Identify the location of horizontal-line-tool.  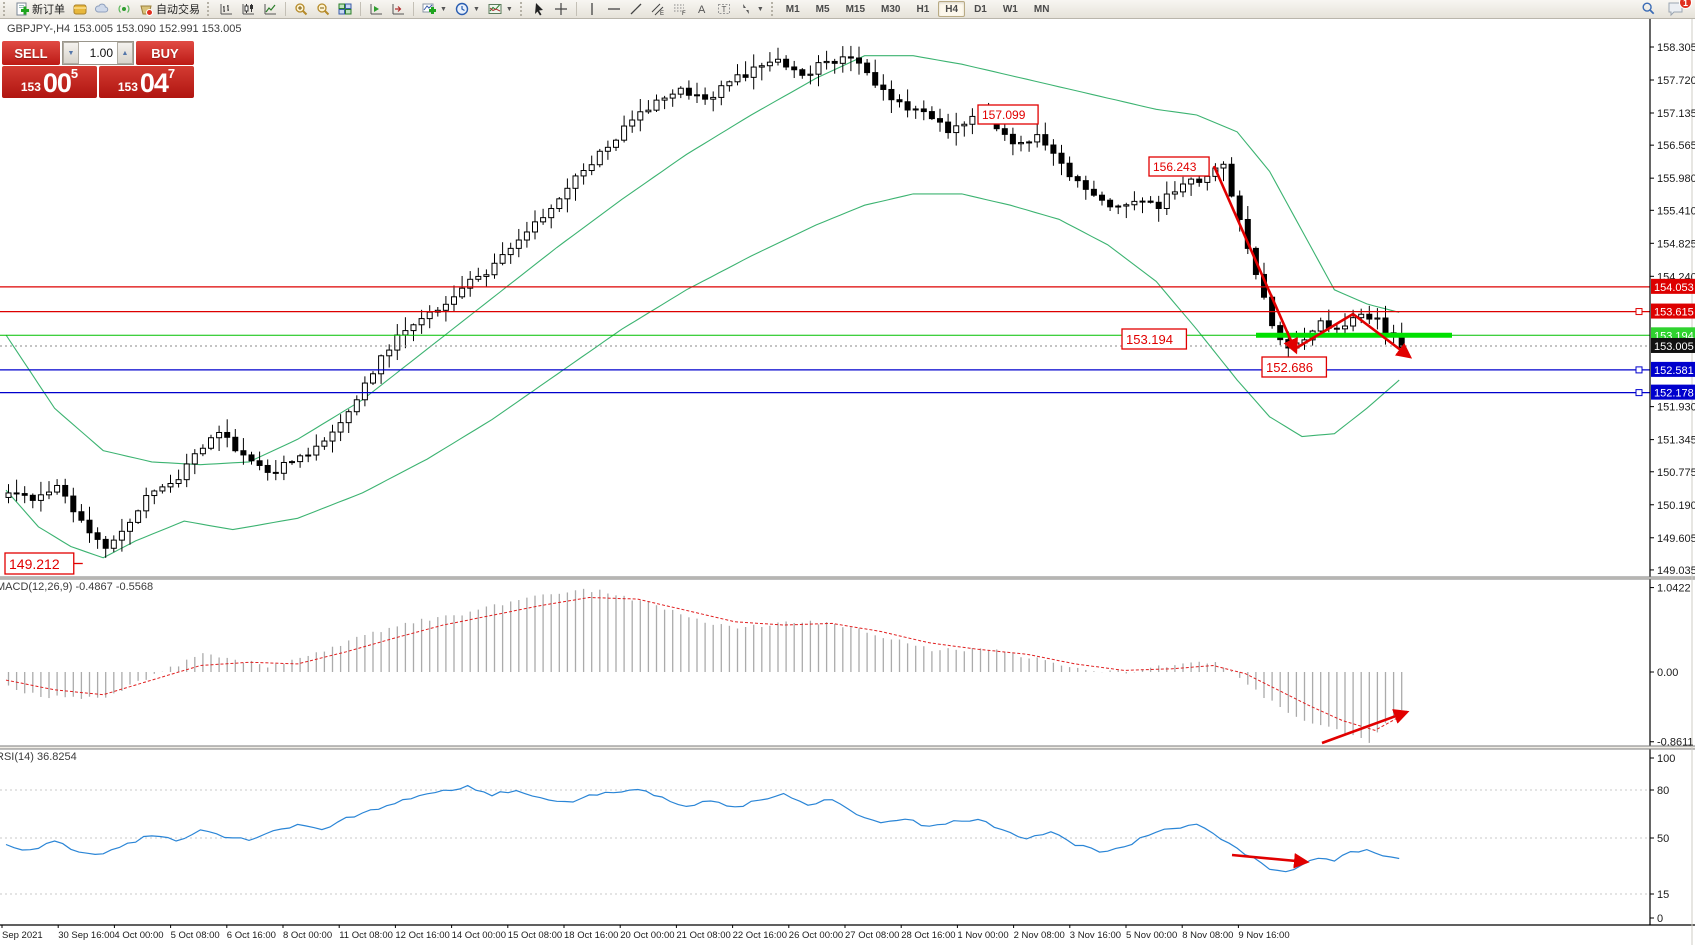
(614, 9).